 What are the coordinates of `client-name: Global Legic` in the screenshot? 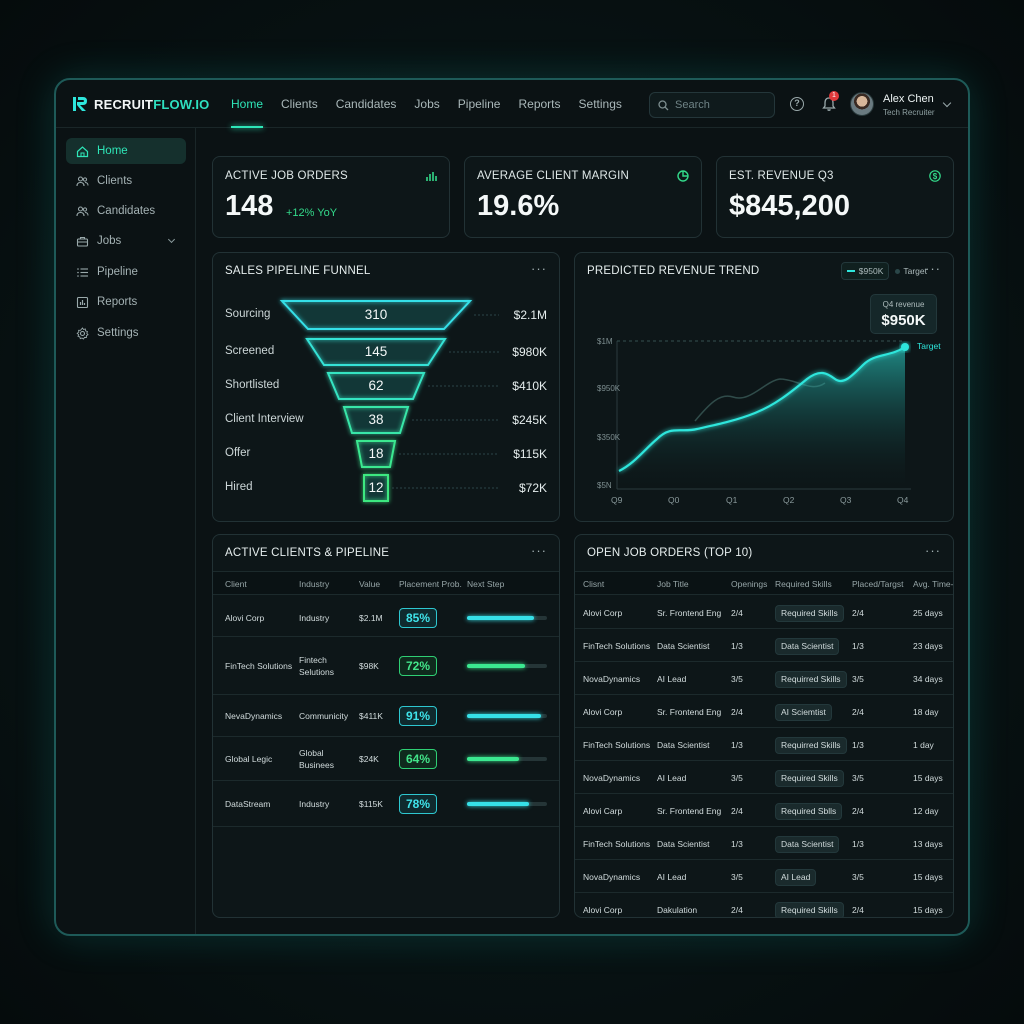 It's located at (249, 759).